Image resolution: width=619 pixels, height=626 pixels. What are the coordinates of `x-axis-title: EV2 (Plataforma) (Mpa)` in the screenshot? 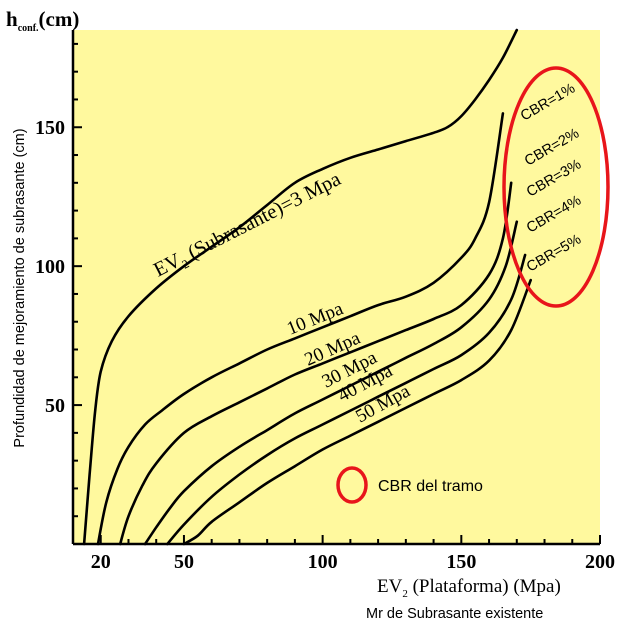 It's located at (469, 588).